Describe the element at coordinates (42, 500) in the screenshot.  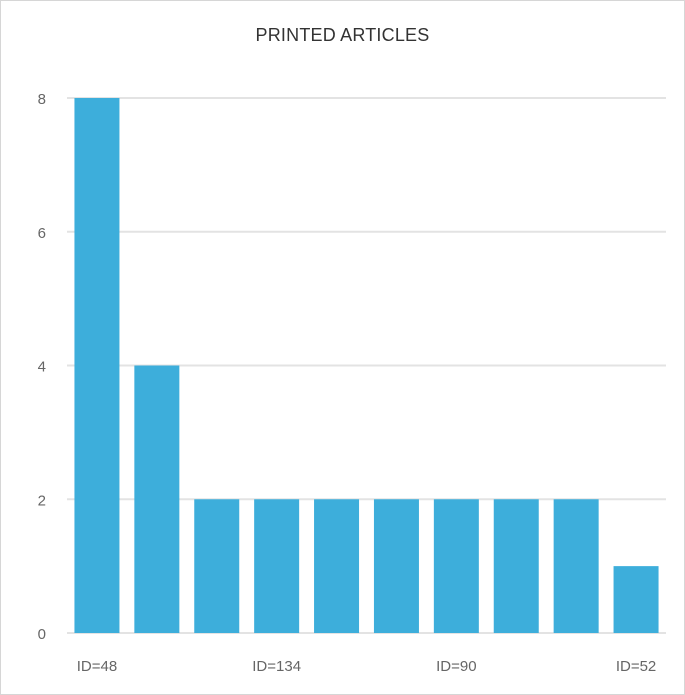
I see `y-tick-label: 2` at that location.